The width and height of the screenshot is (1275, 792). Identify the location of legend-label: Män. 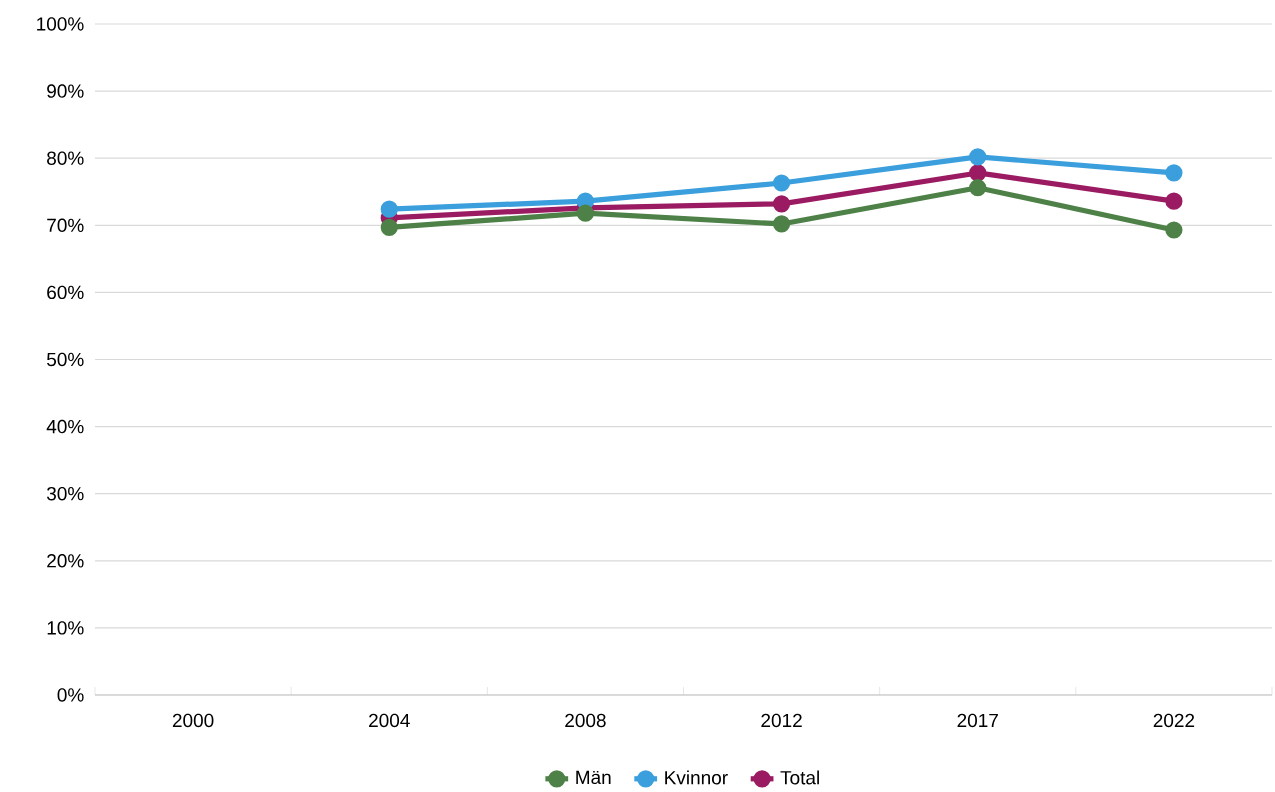
(593, 777).